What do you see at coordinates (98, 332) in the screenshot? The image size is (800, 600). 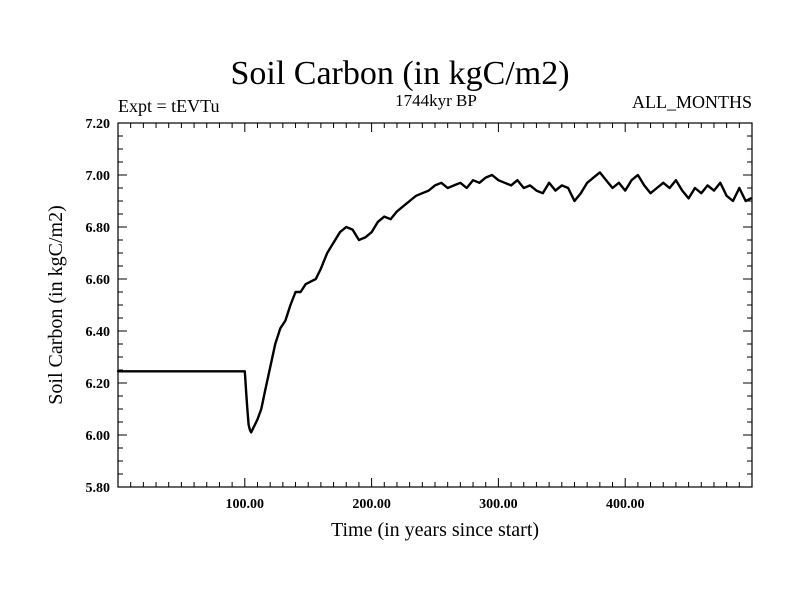 I see `y-tick-label: 6.40` at bounding box center [98, 332].